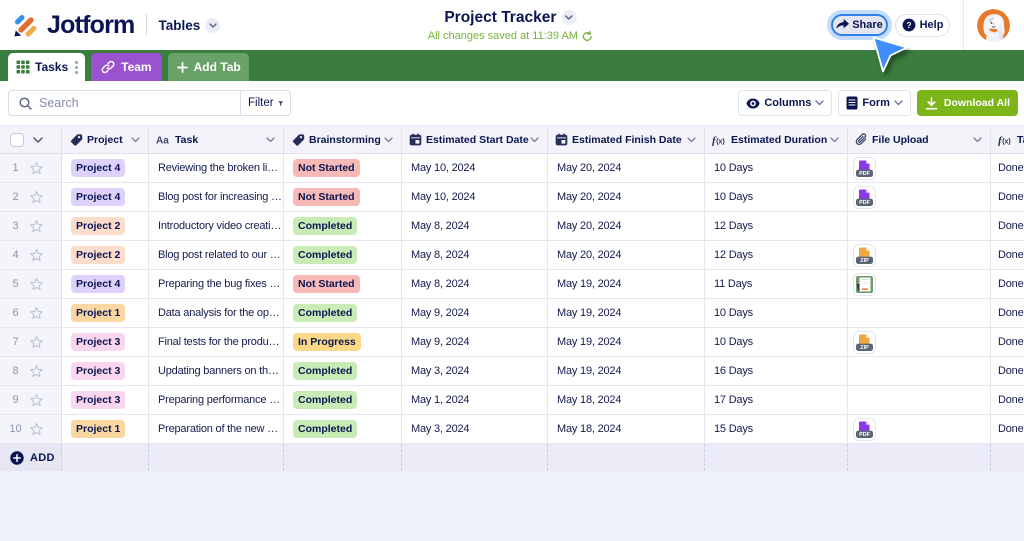  What do you see at coordinates (626, 139) in the screenshot?
I see `column-header-finish: Estimated Finish Date` at bounding box center [626, 139].